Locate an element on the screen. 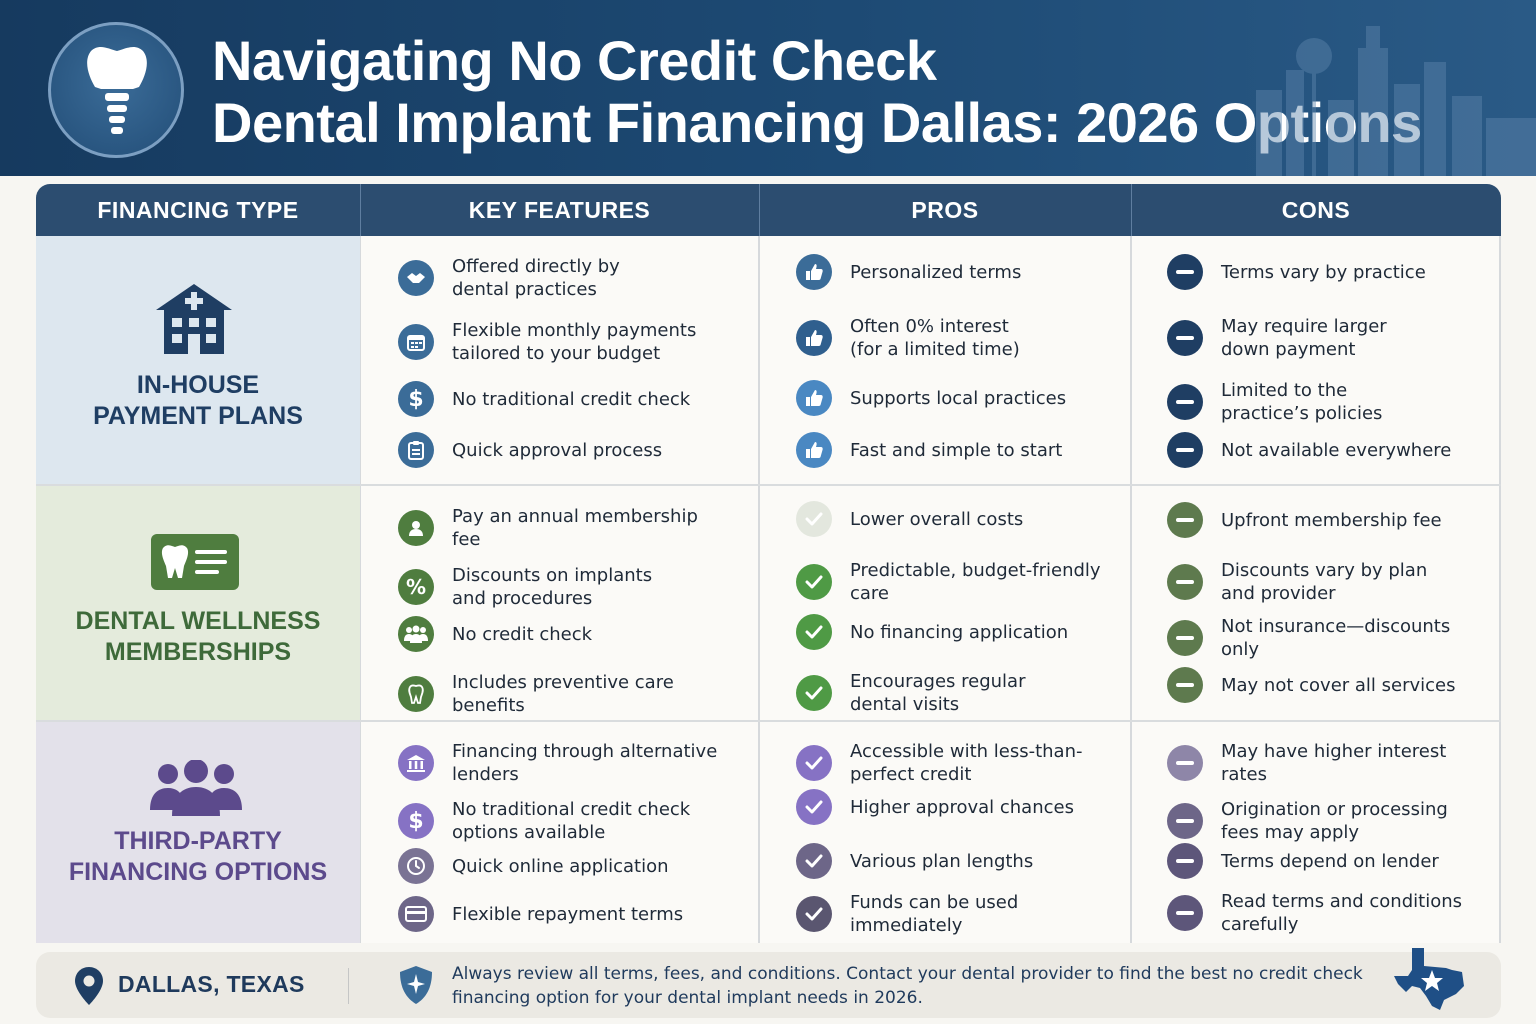  list-item: Terms vary by practice is located at coordinates (1296, 272).